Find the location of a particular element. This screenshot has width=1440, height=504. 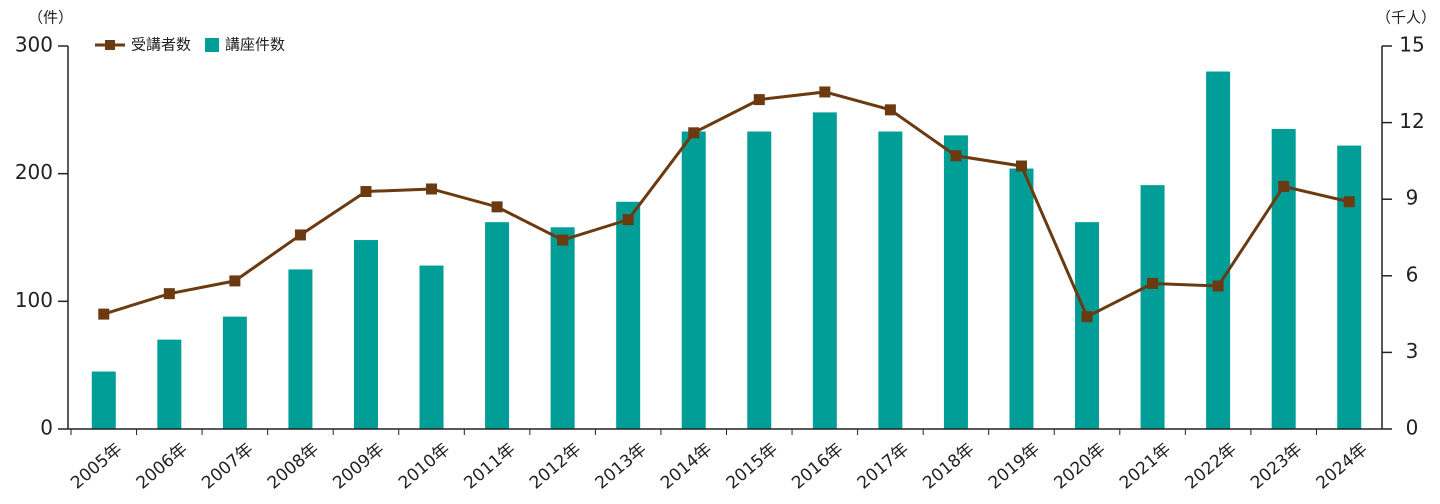

y2-unit: （千人） is located at coordinates (1406, 18).